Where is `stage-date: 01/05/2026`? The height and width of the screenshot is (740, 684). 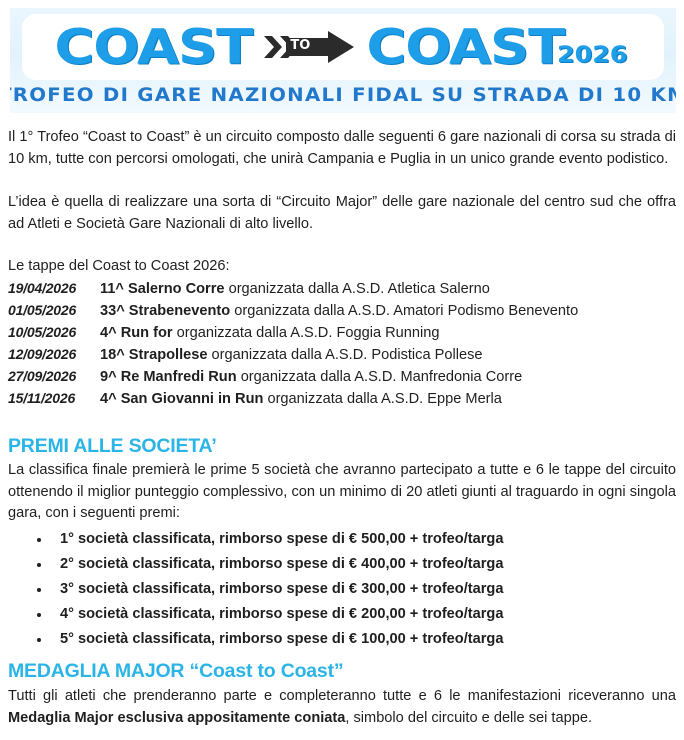 stage-date: 01/05/2026 is located at coordinates (42, 310).